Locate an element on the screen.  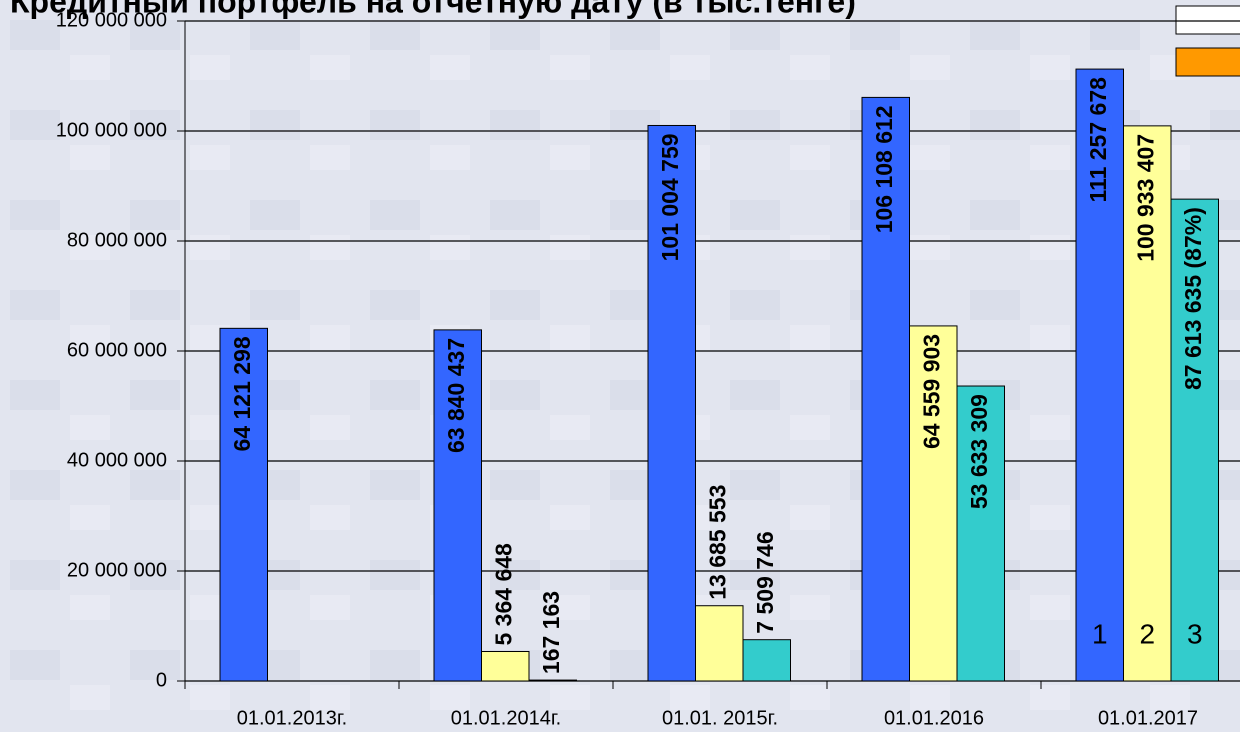
value-label: 63 840 437 is located at coordinates (456, 395).